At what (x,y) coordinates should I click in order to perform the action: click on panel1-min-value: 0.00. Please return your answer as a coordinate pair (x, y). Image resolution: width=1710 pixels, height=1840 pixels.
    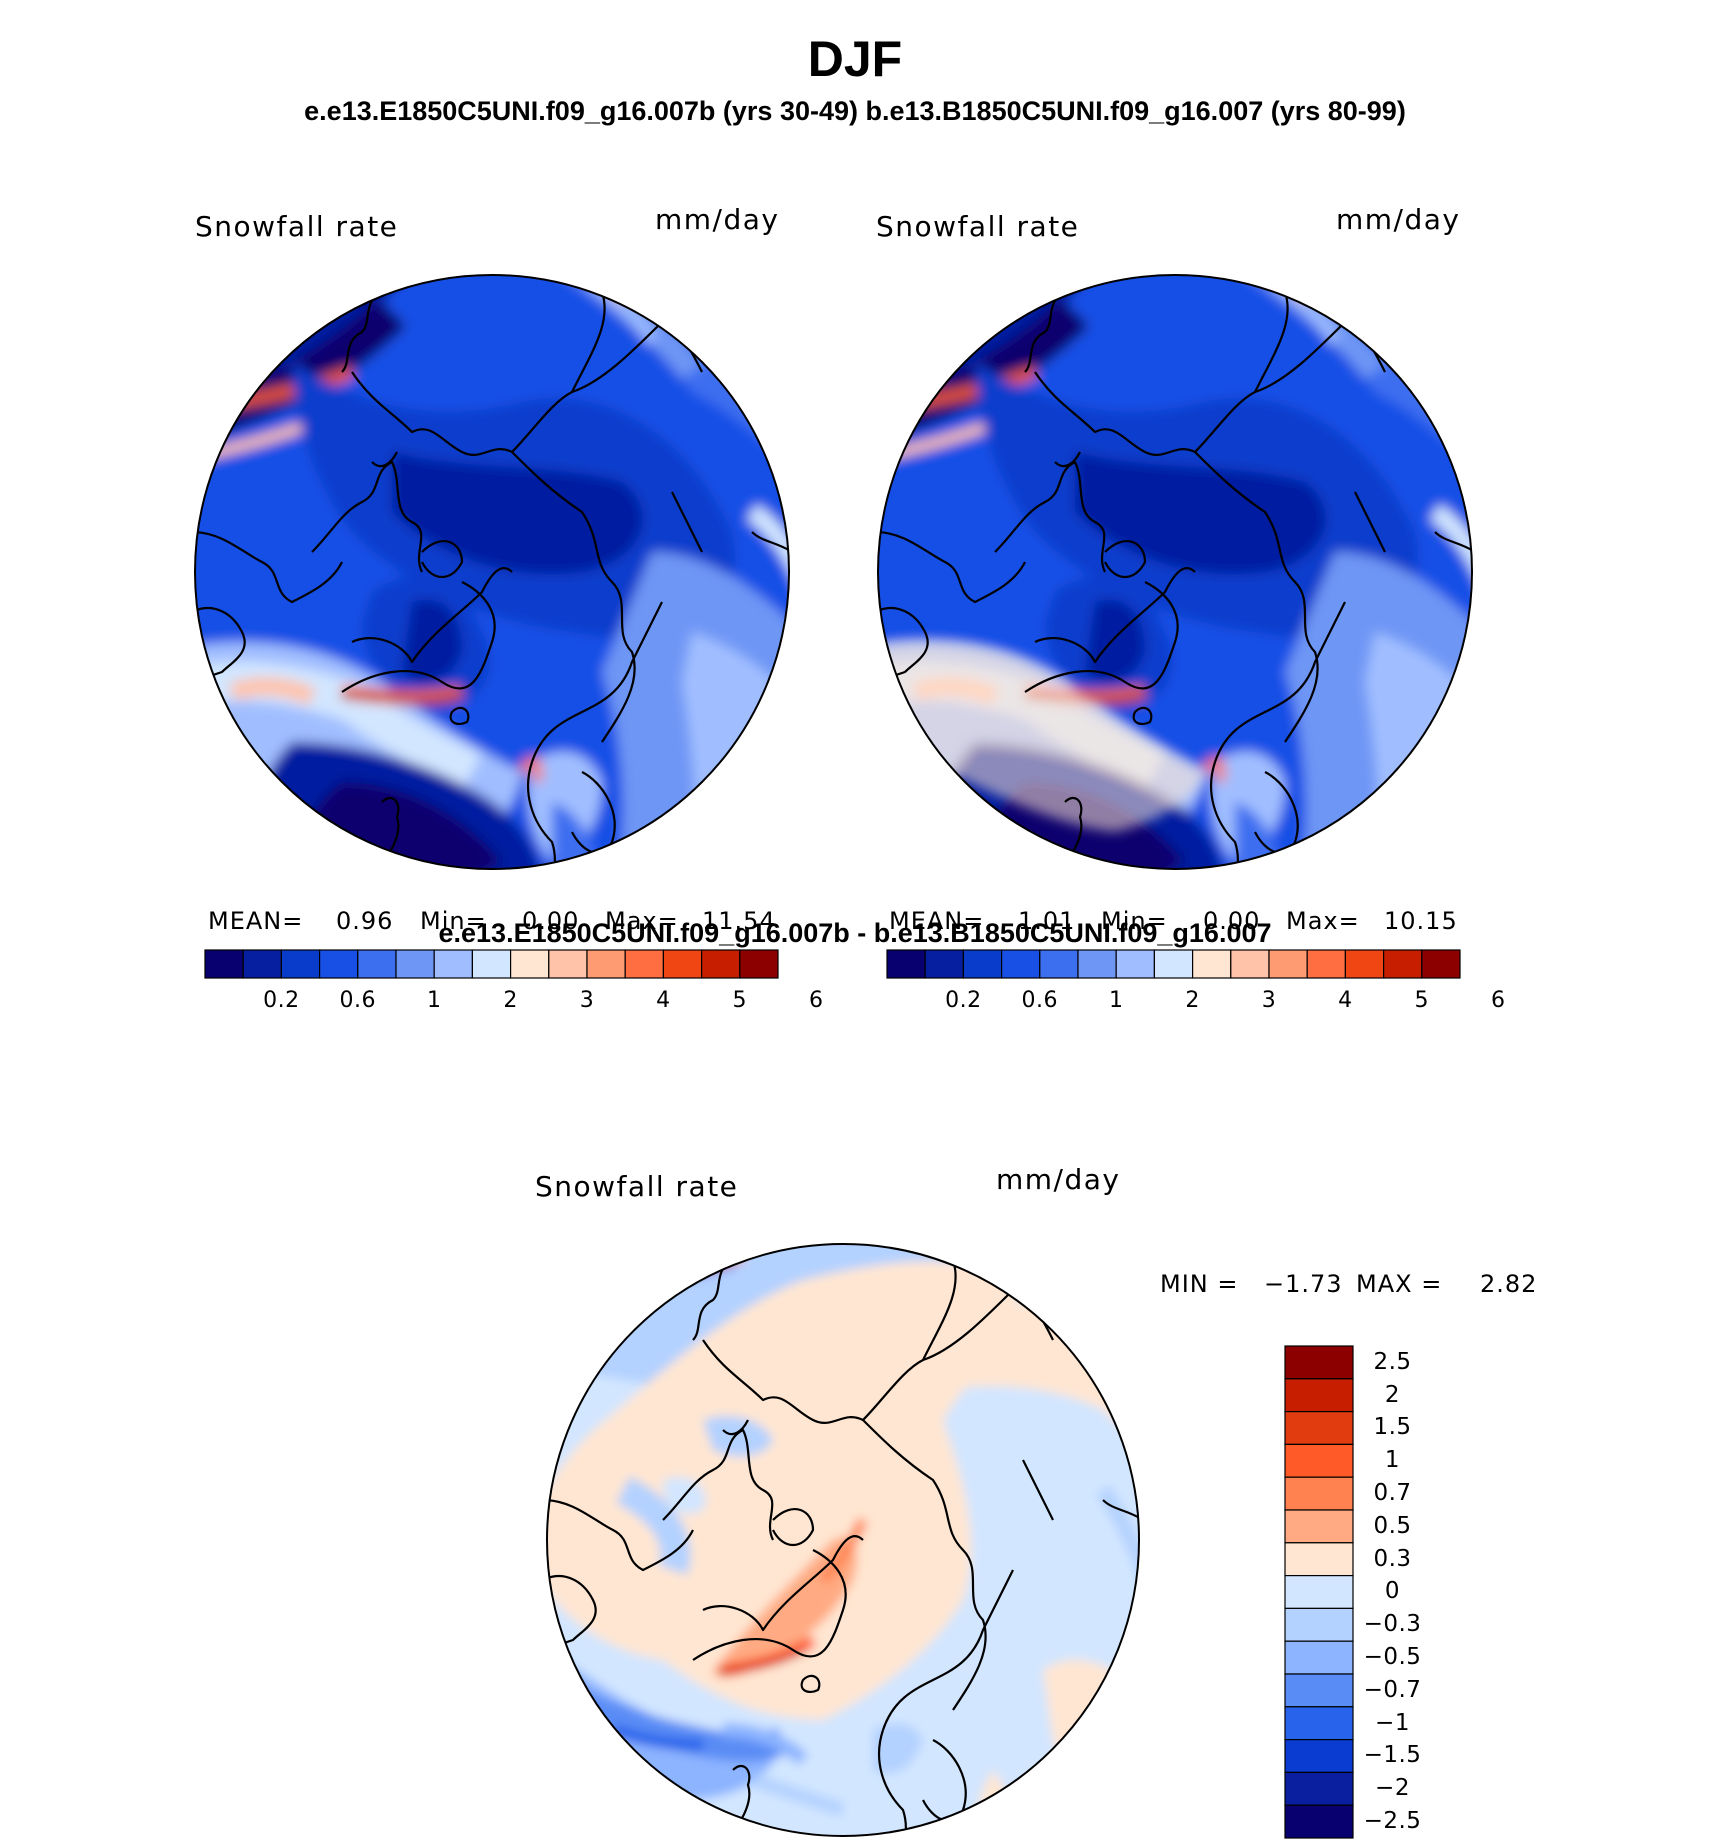
    Looking at the image, I should click on (551, 921).